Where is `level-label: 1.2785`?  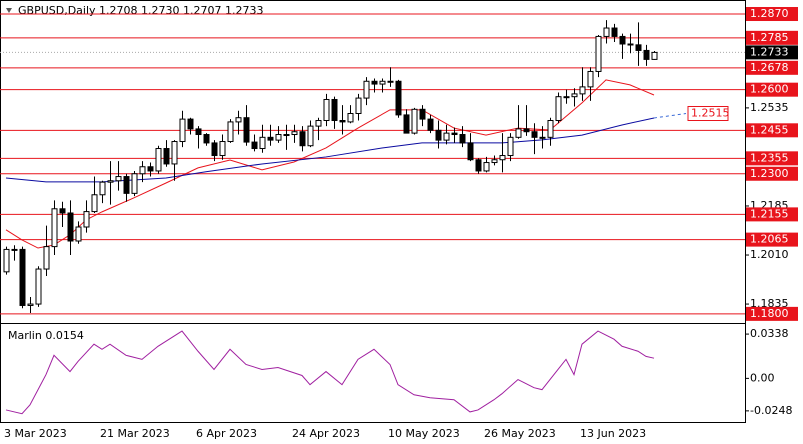 level-label: 1.2785 is located at coordinates (769, 37).